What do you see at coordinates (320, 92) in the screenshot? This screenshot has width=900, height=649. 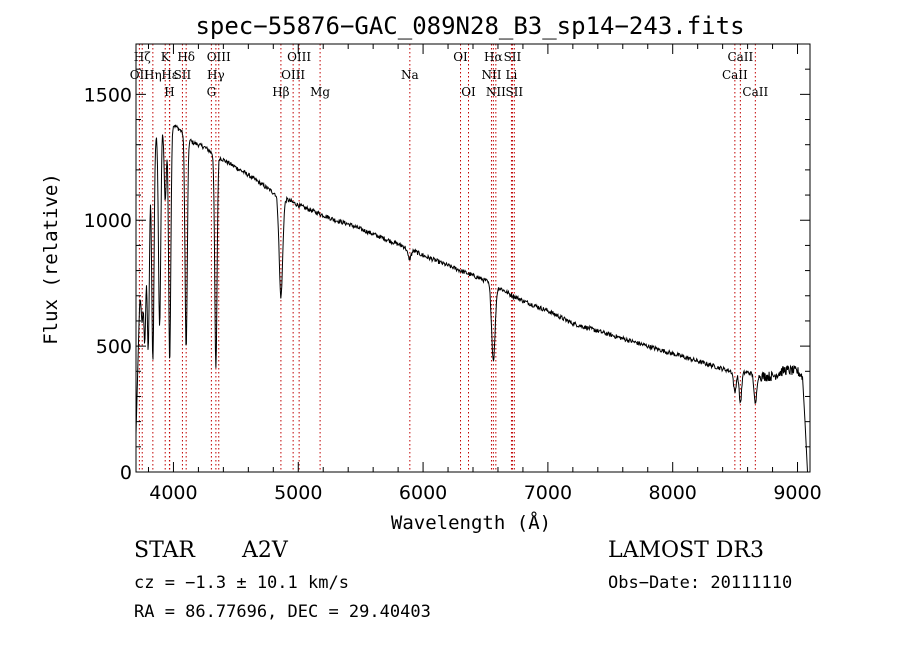 I see `line-marker-label: Mg` at bounding box center [320, 92].